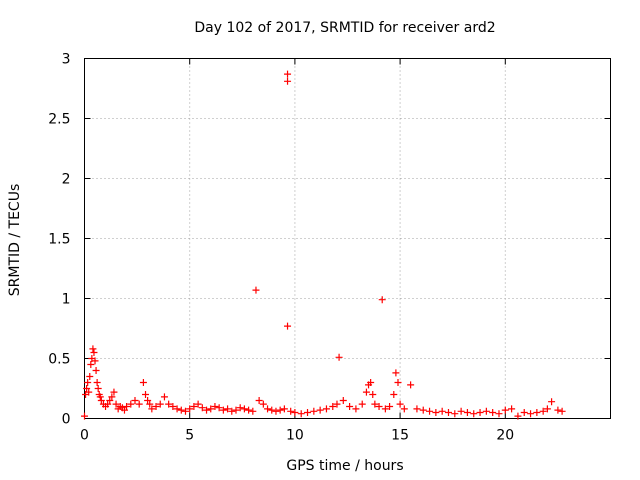 Image resolution: width=640 pixels, height=480 pixels. Describe the element at coordinates (505, 436) in the screenshot. I see `x-tick-label: 20` at that location.